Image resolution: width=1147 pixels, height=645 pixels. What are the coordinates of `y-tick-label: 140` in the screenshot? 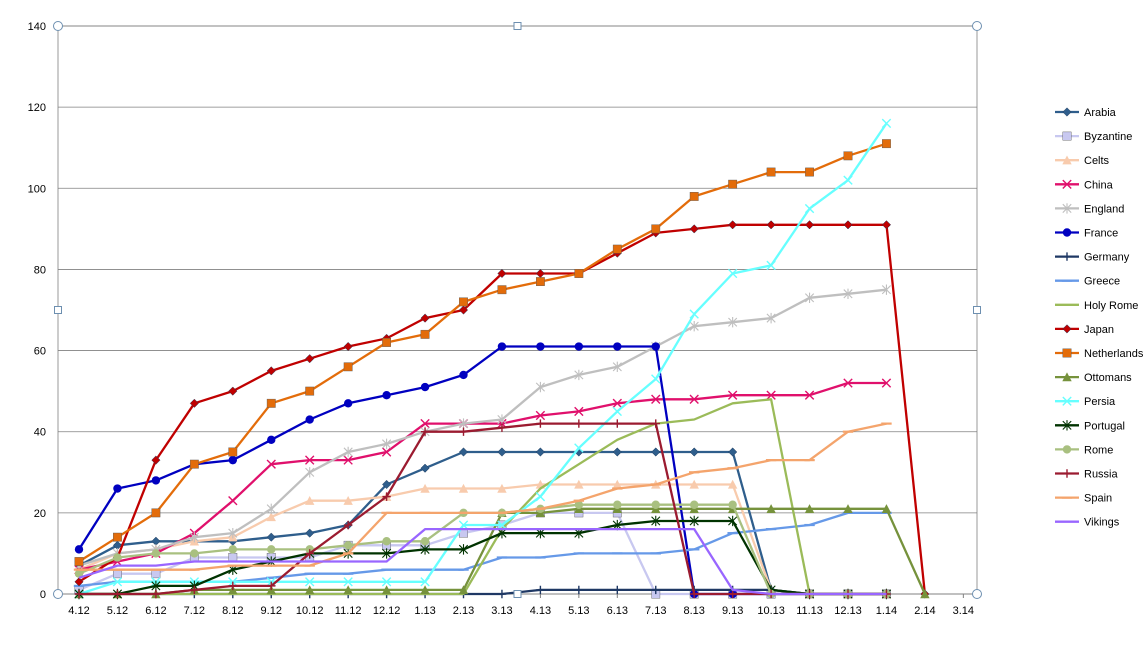 It's located at (37, 27).